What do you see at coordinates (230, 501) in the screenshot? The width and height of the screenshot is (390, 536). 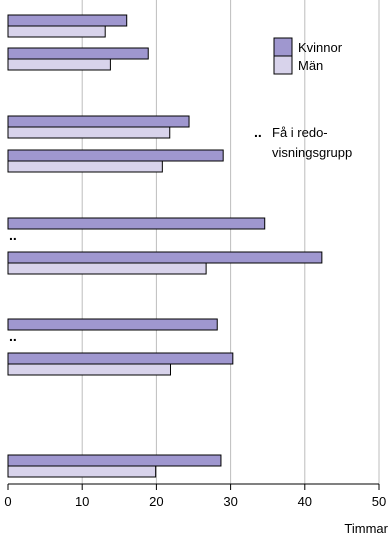 I see `tick-label-30: 30` at bounding box center [230, 501].